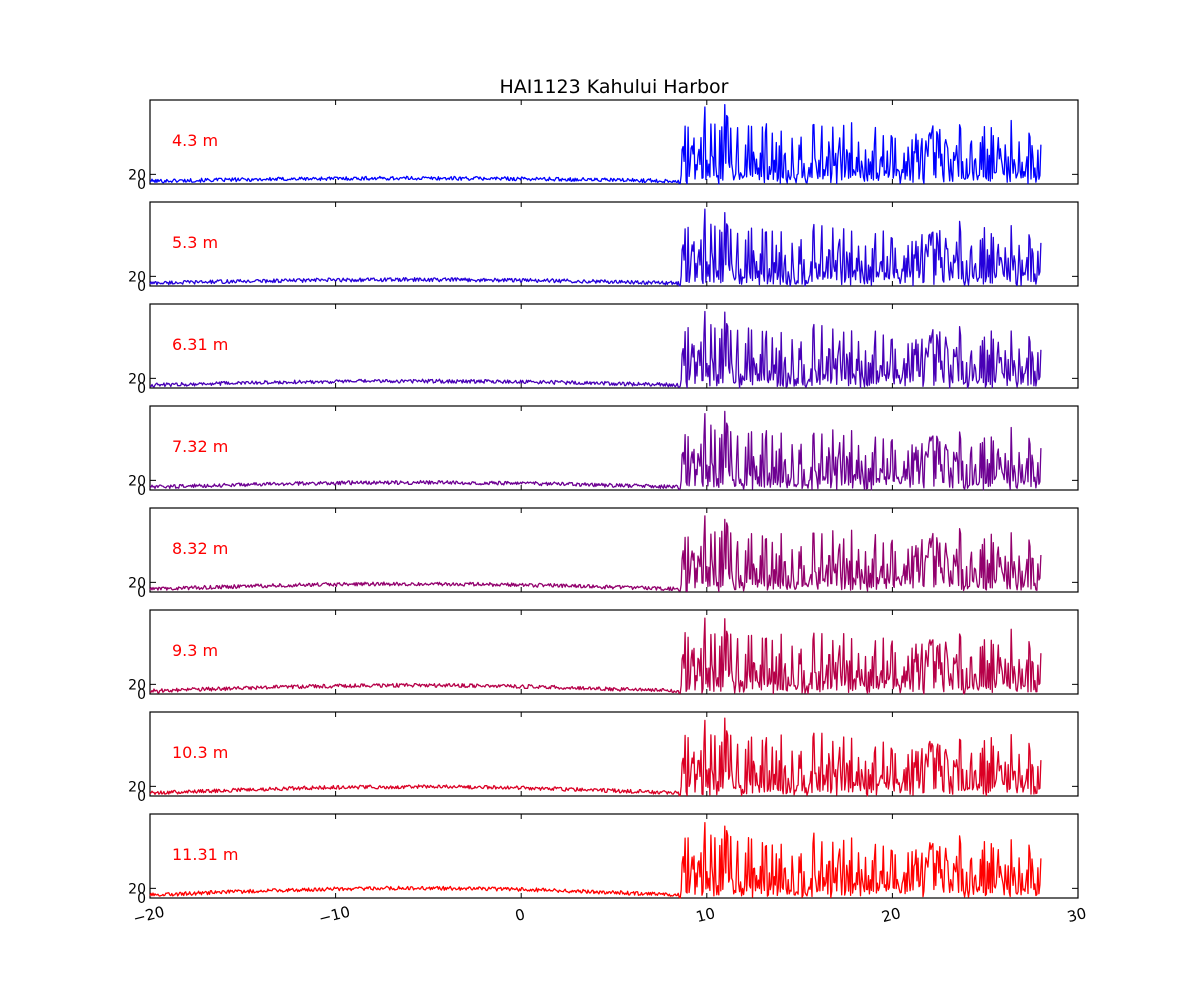  I want to click on panel: 020 4.3 m, so click(603, 146).